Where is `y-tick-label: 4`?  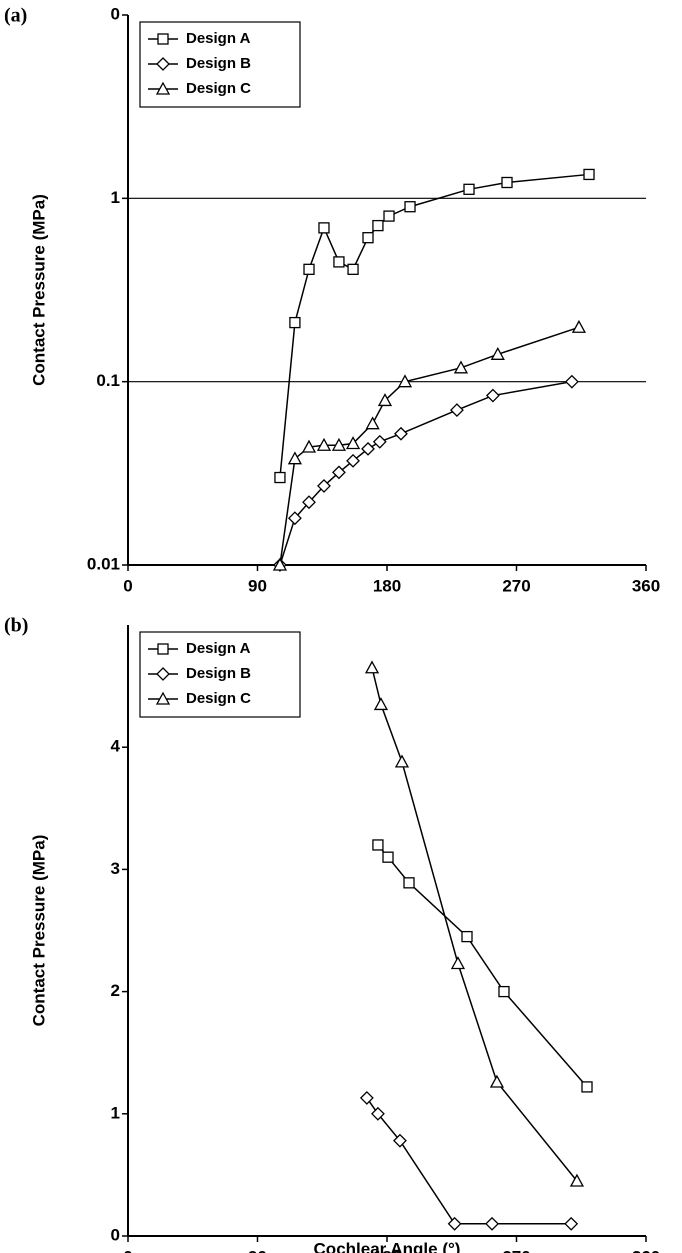 y-tick-label: 4 is located at coordinates (116, 746).